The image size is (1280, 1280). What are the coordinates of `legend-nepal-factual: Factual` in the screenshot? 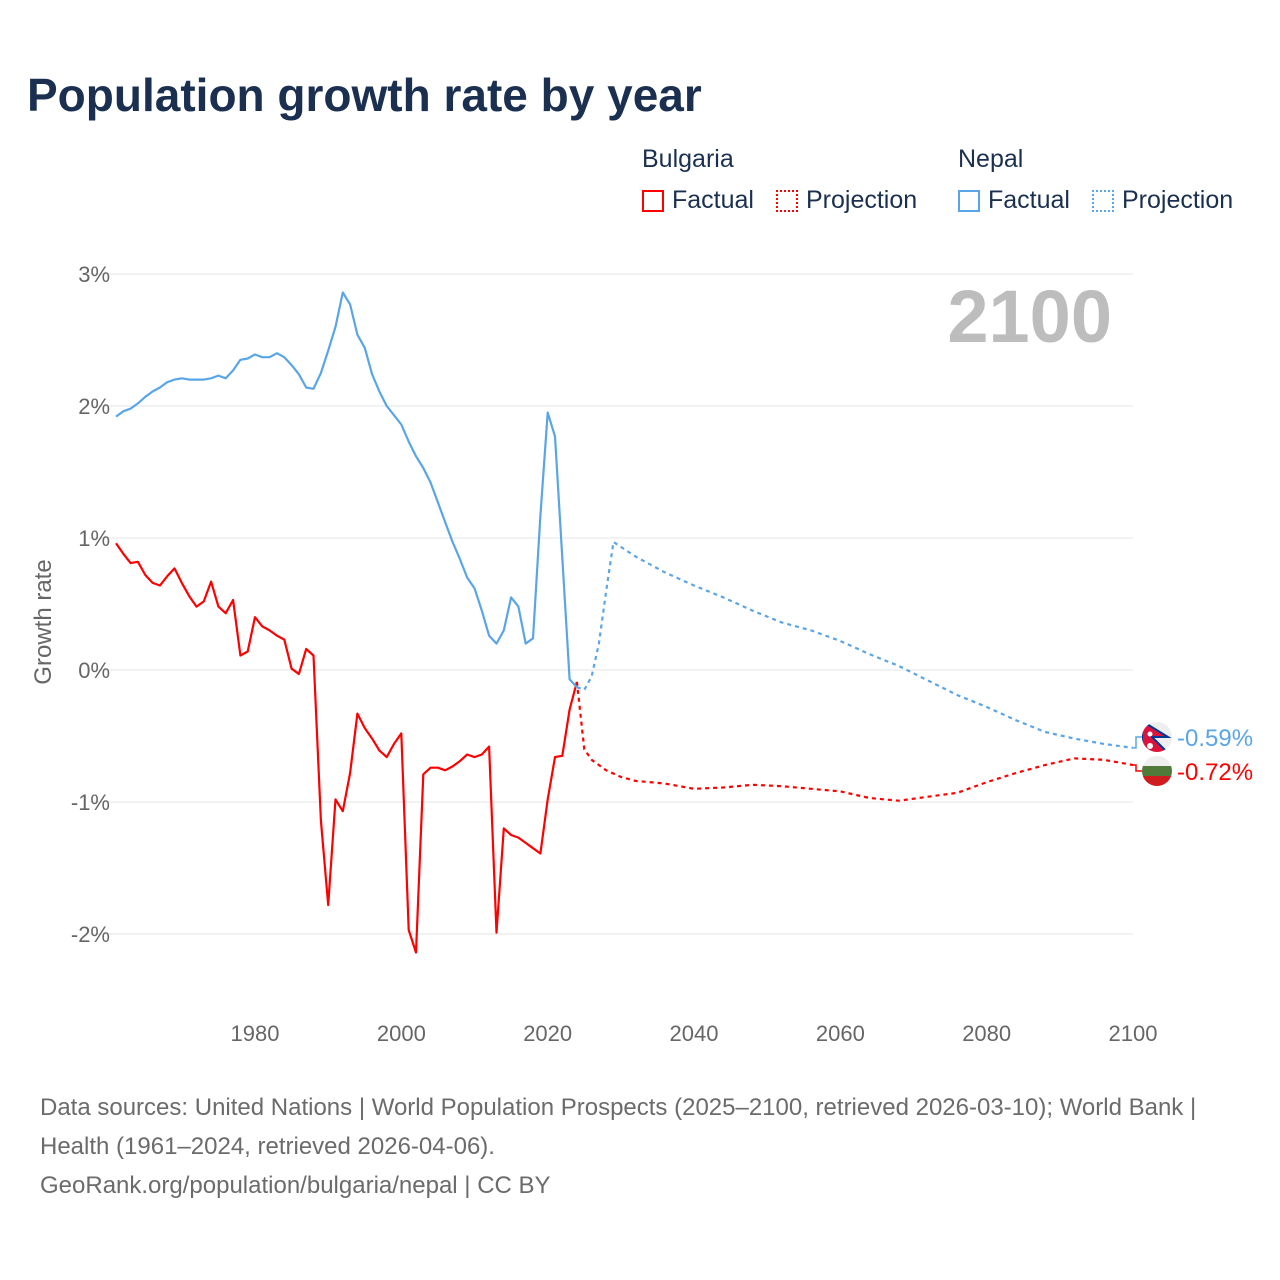 It's located at (1014, 200).